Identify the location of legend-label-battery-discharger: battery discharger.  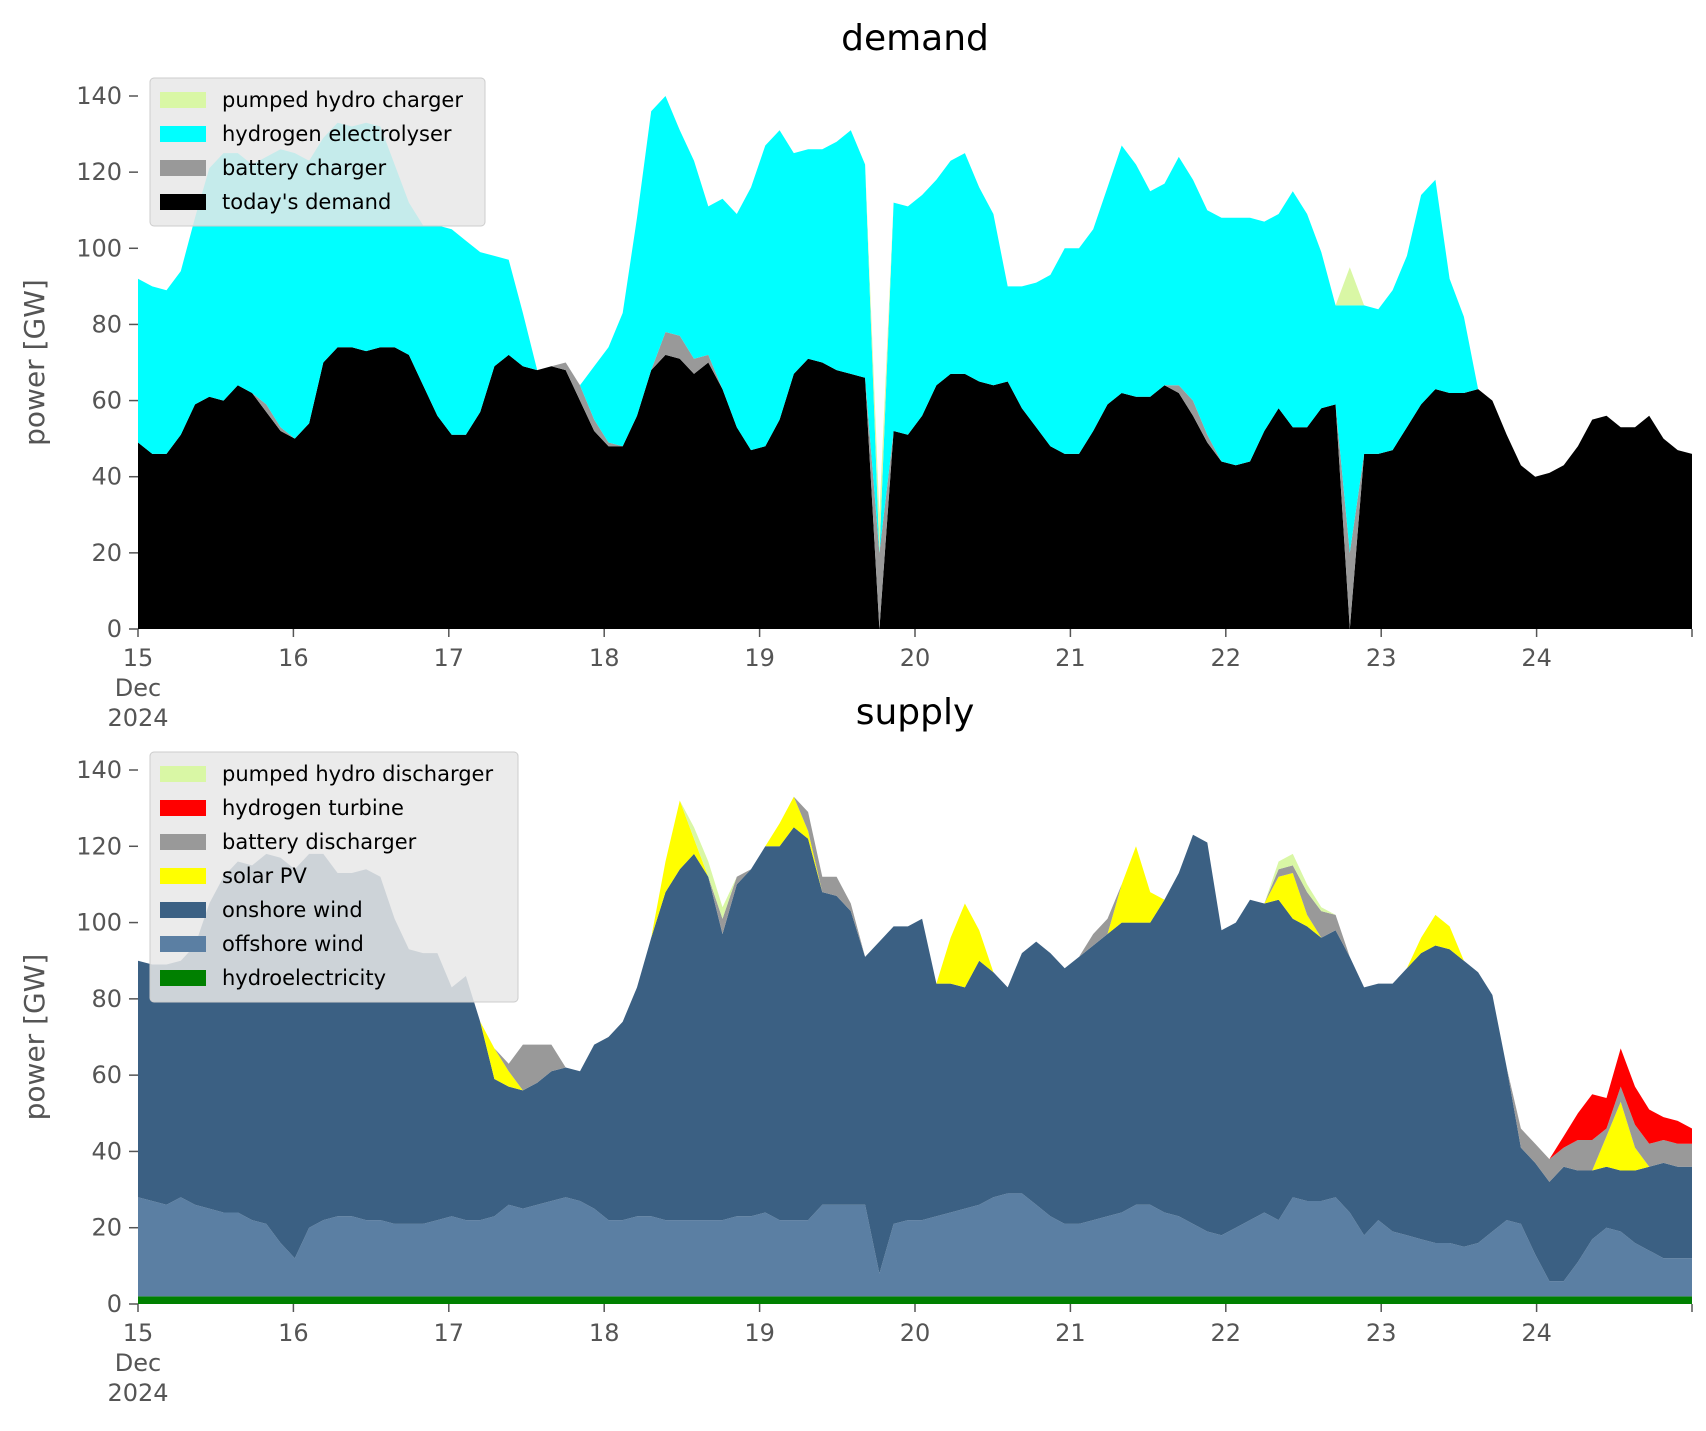
(319, 842).